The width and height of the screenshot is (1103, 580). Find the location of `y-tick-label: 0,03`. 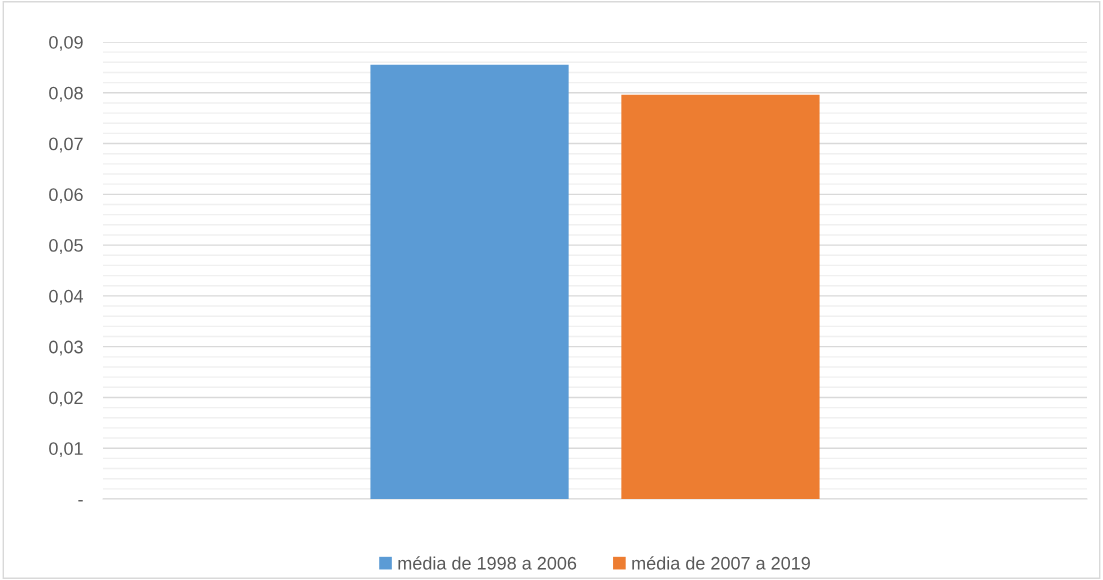

y-tick-label: 0,03 is located at coordinates (66, 348).